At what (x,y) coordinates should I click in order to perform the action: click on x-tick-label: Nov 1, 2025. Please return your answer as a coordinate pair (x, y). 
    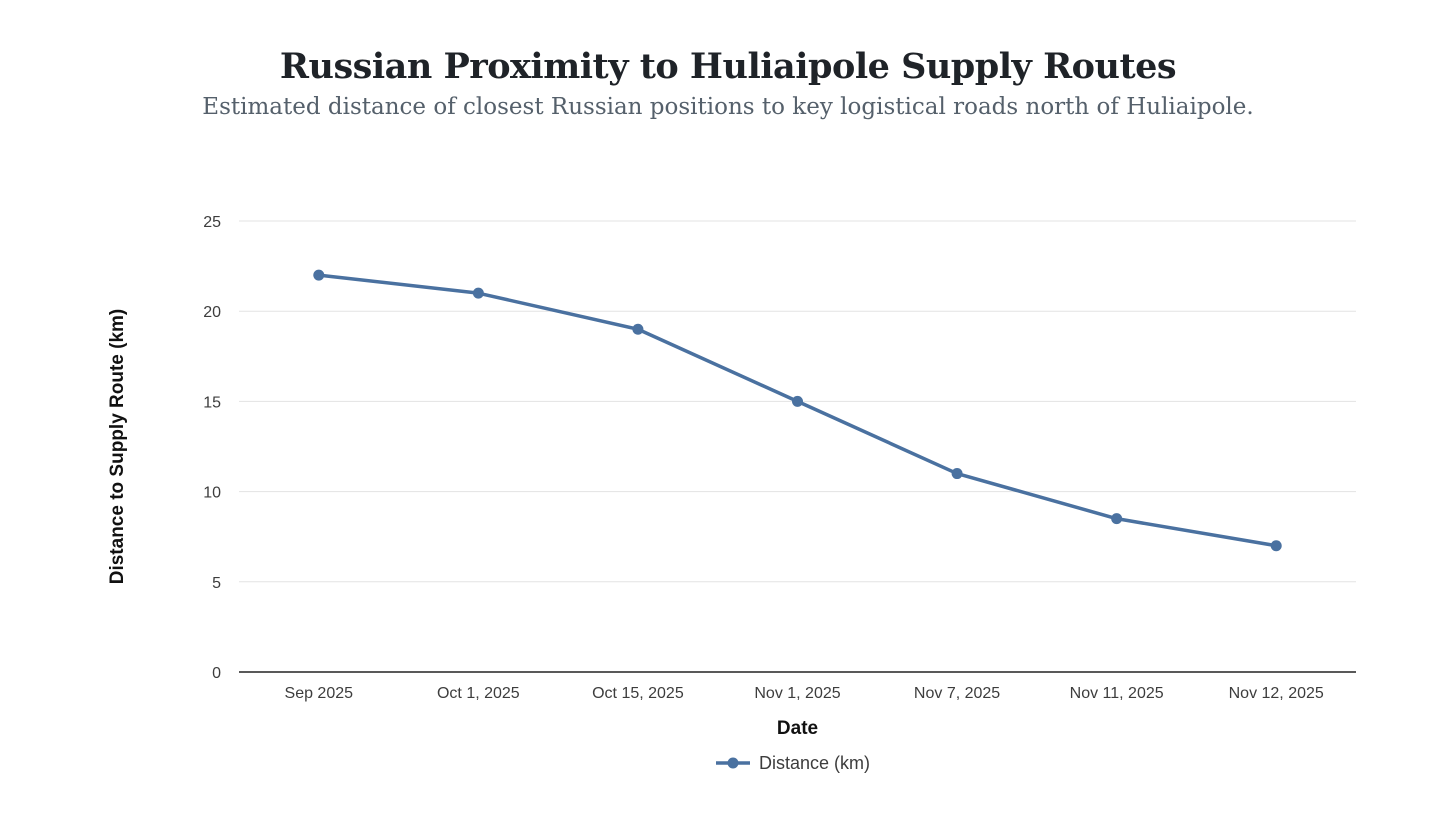
    Looking at the image, I should click on (797, 693).